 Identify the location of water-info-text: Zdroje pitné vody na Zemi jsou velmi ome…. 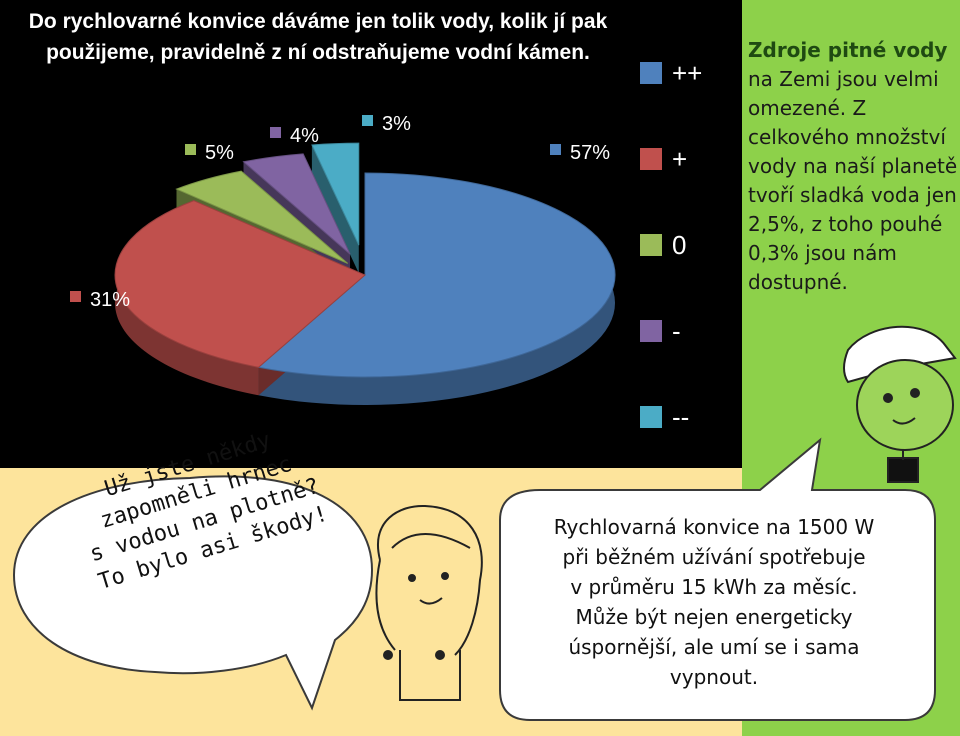
(853, 166).